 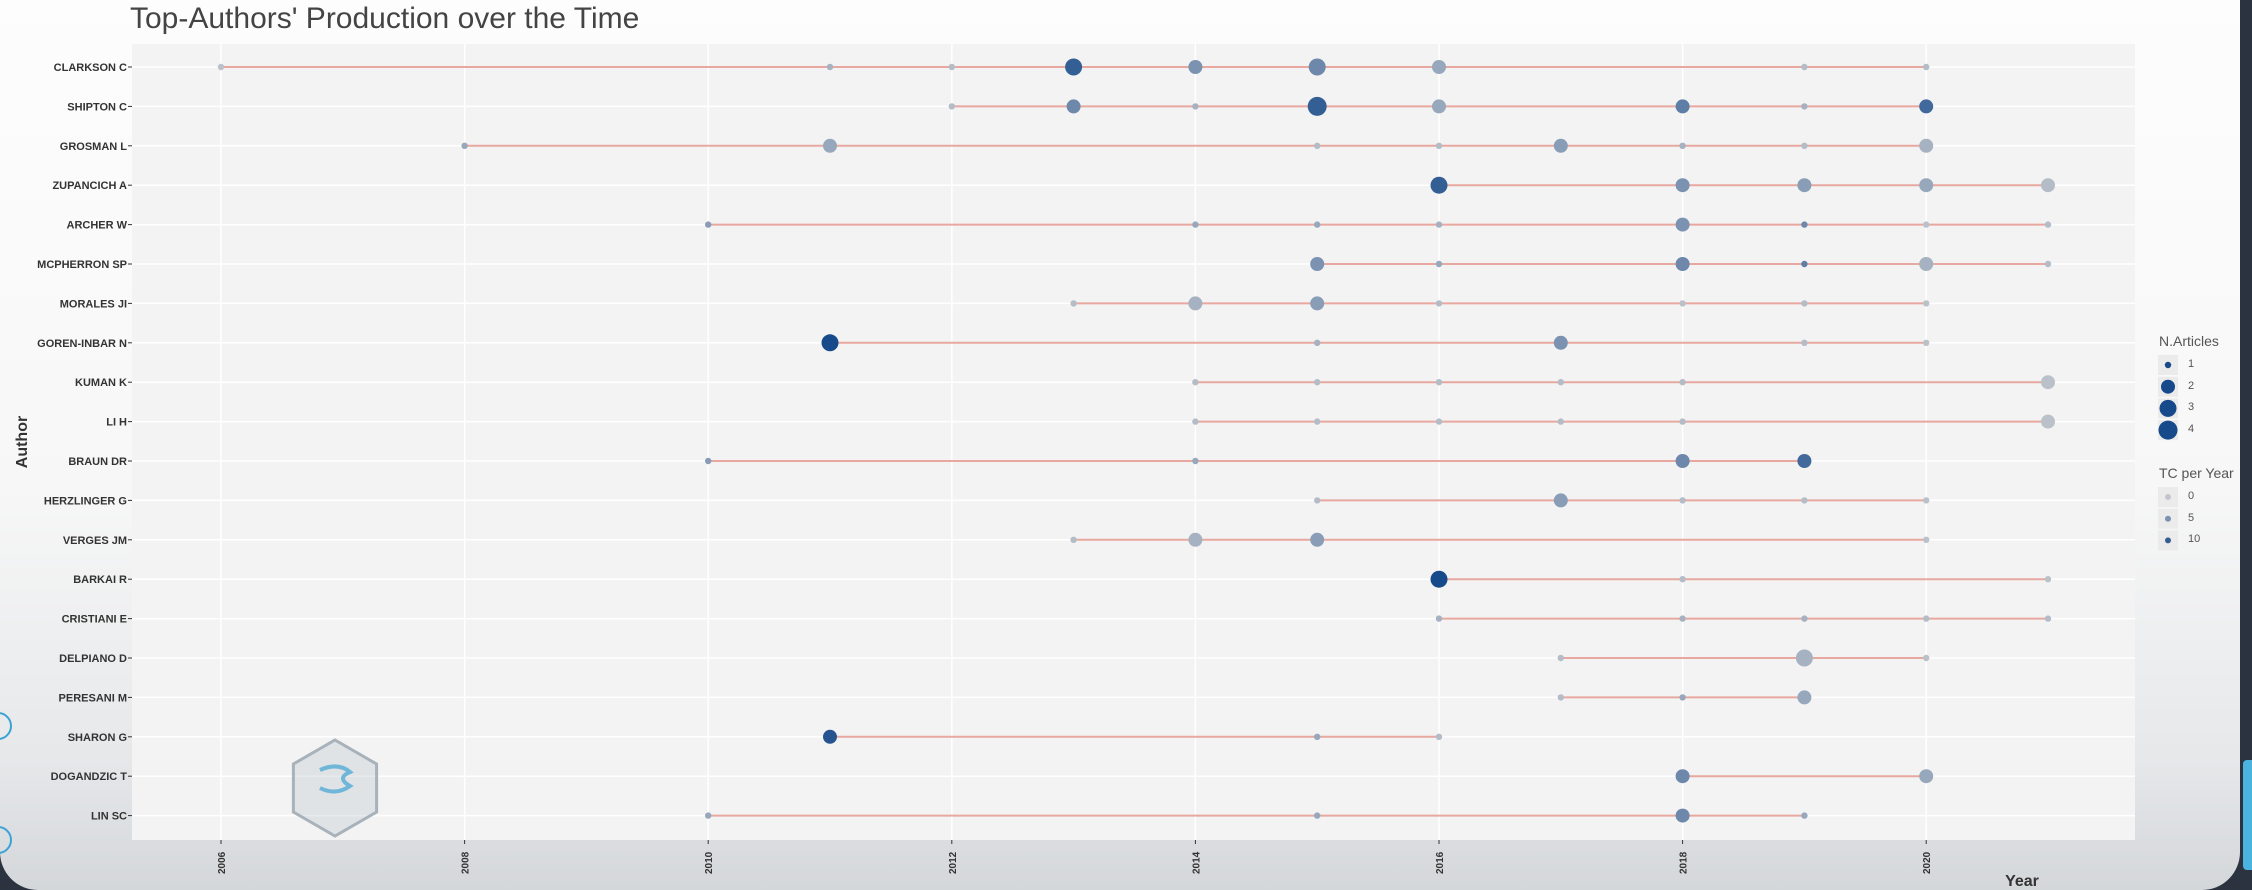 What do you see at coordinates (2247, 815) in the screenshot?
I see `window-edge-accent` at bounding box center [2247, 815].